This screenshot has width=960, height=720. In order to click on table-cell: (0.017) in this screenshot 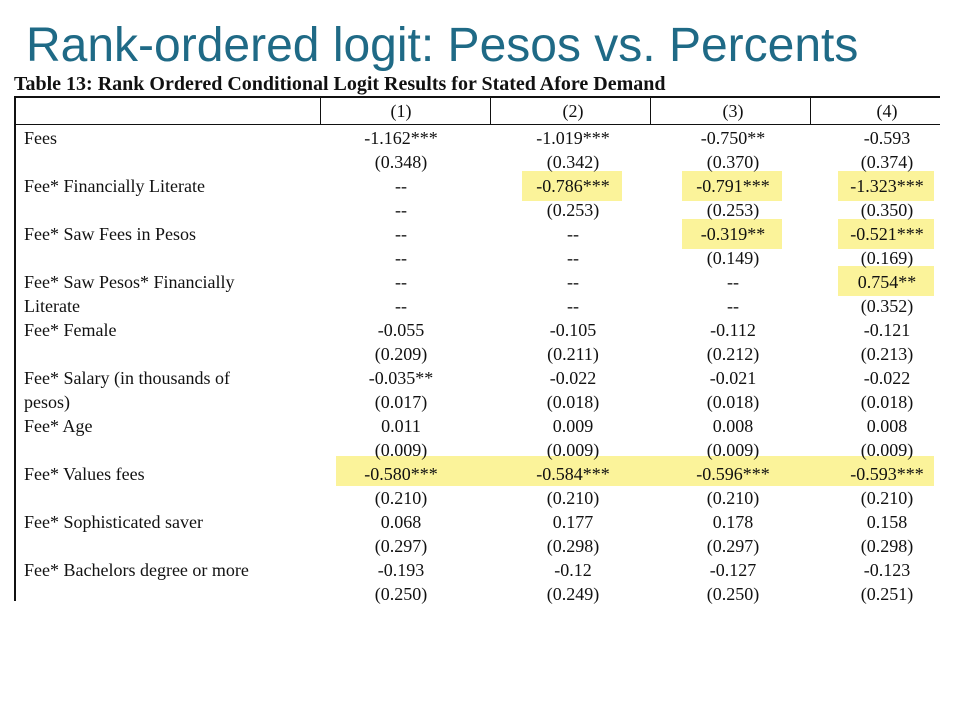, I will do `click(401, 402)`.